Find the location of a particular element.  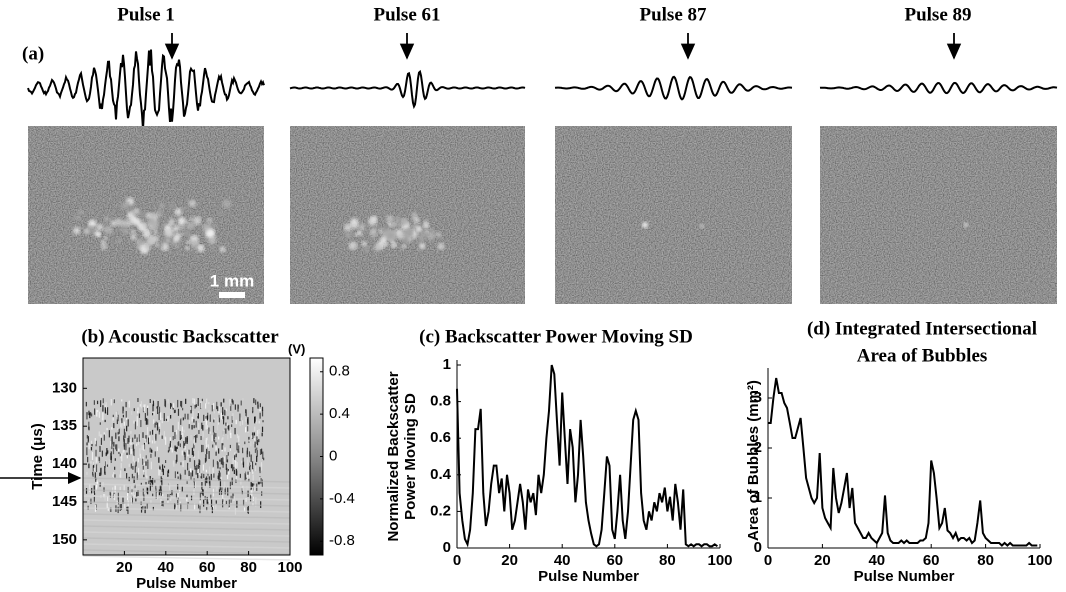

y-tick-label: 130 is located at coordinates (64, 387).